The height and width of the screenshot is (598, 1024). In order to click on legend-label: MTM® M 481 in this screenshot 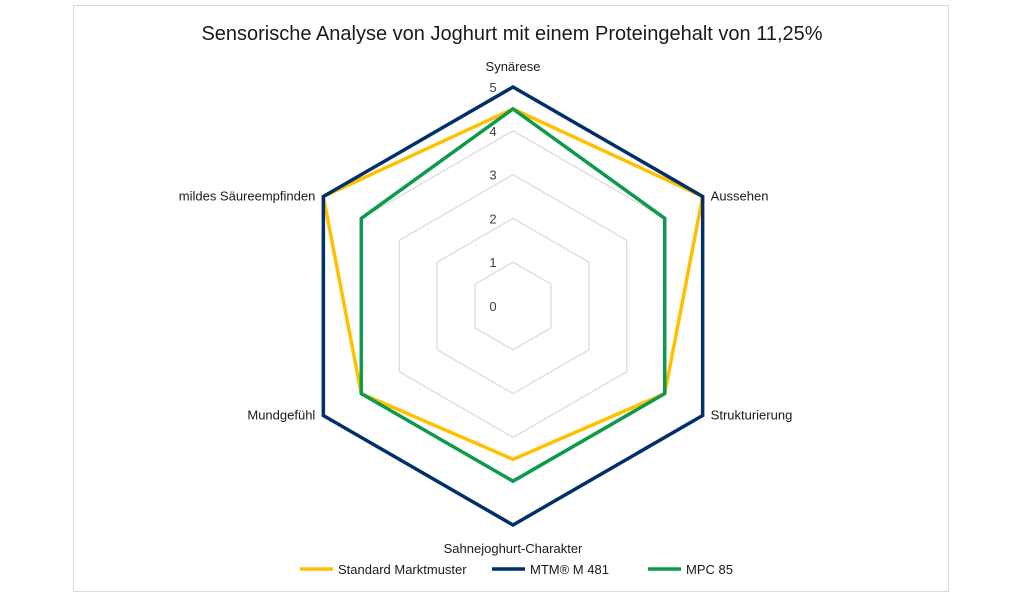, I will do `click(569, 569)`.